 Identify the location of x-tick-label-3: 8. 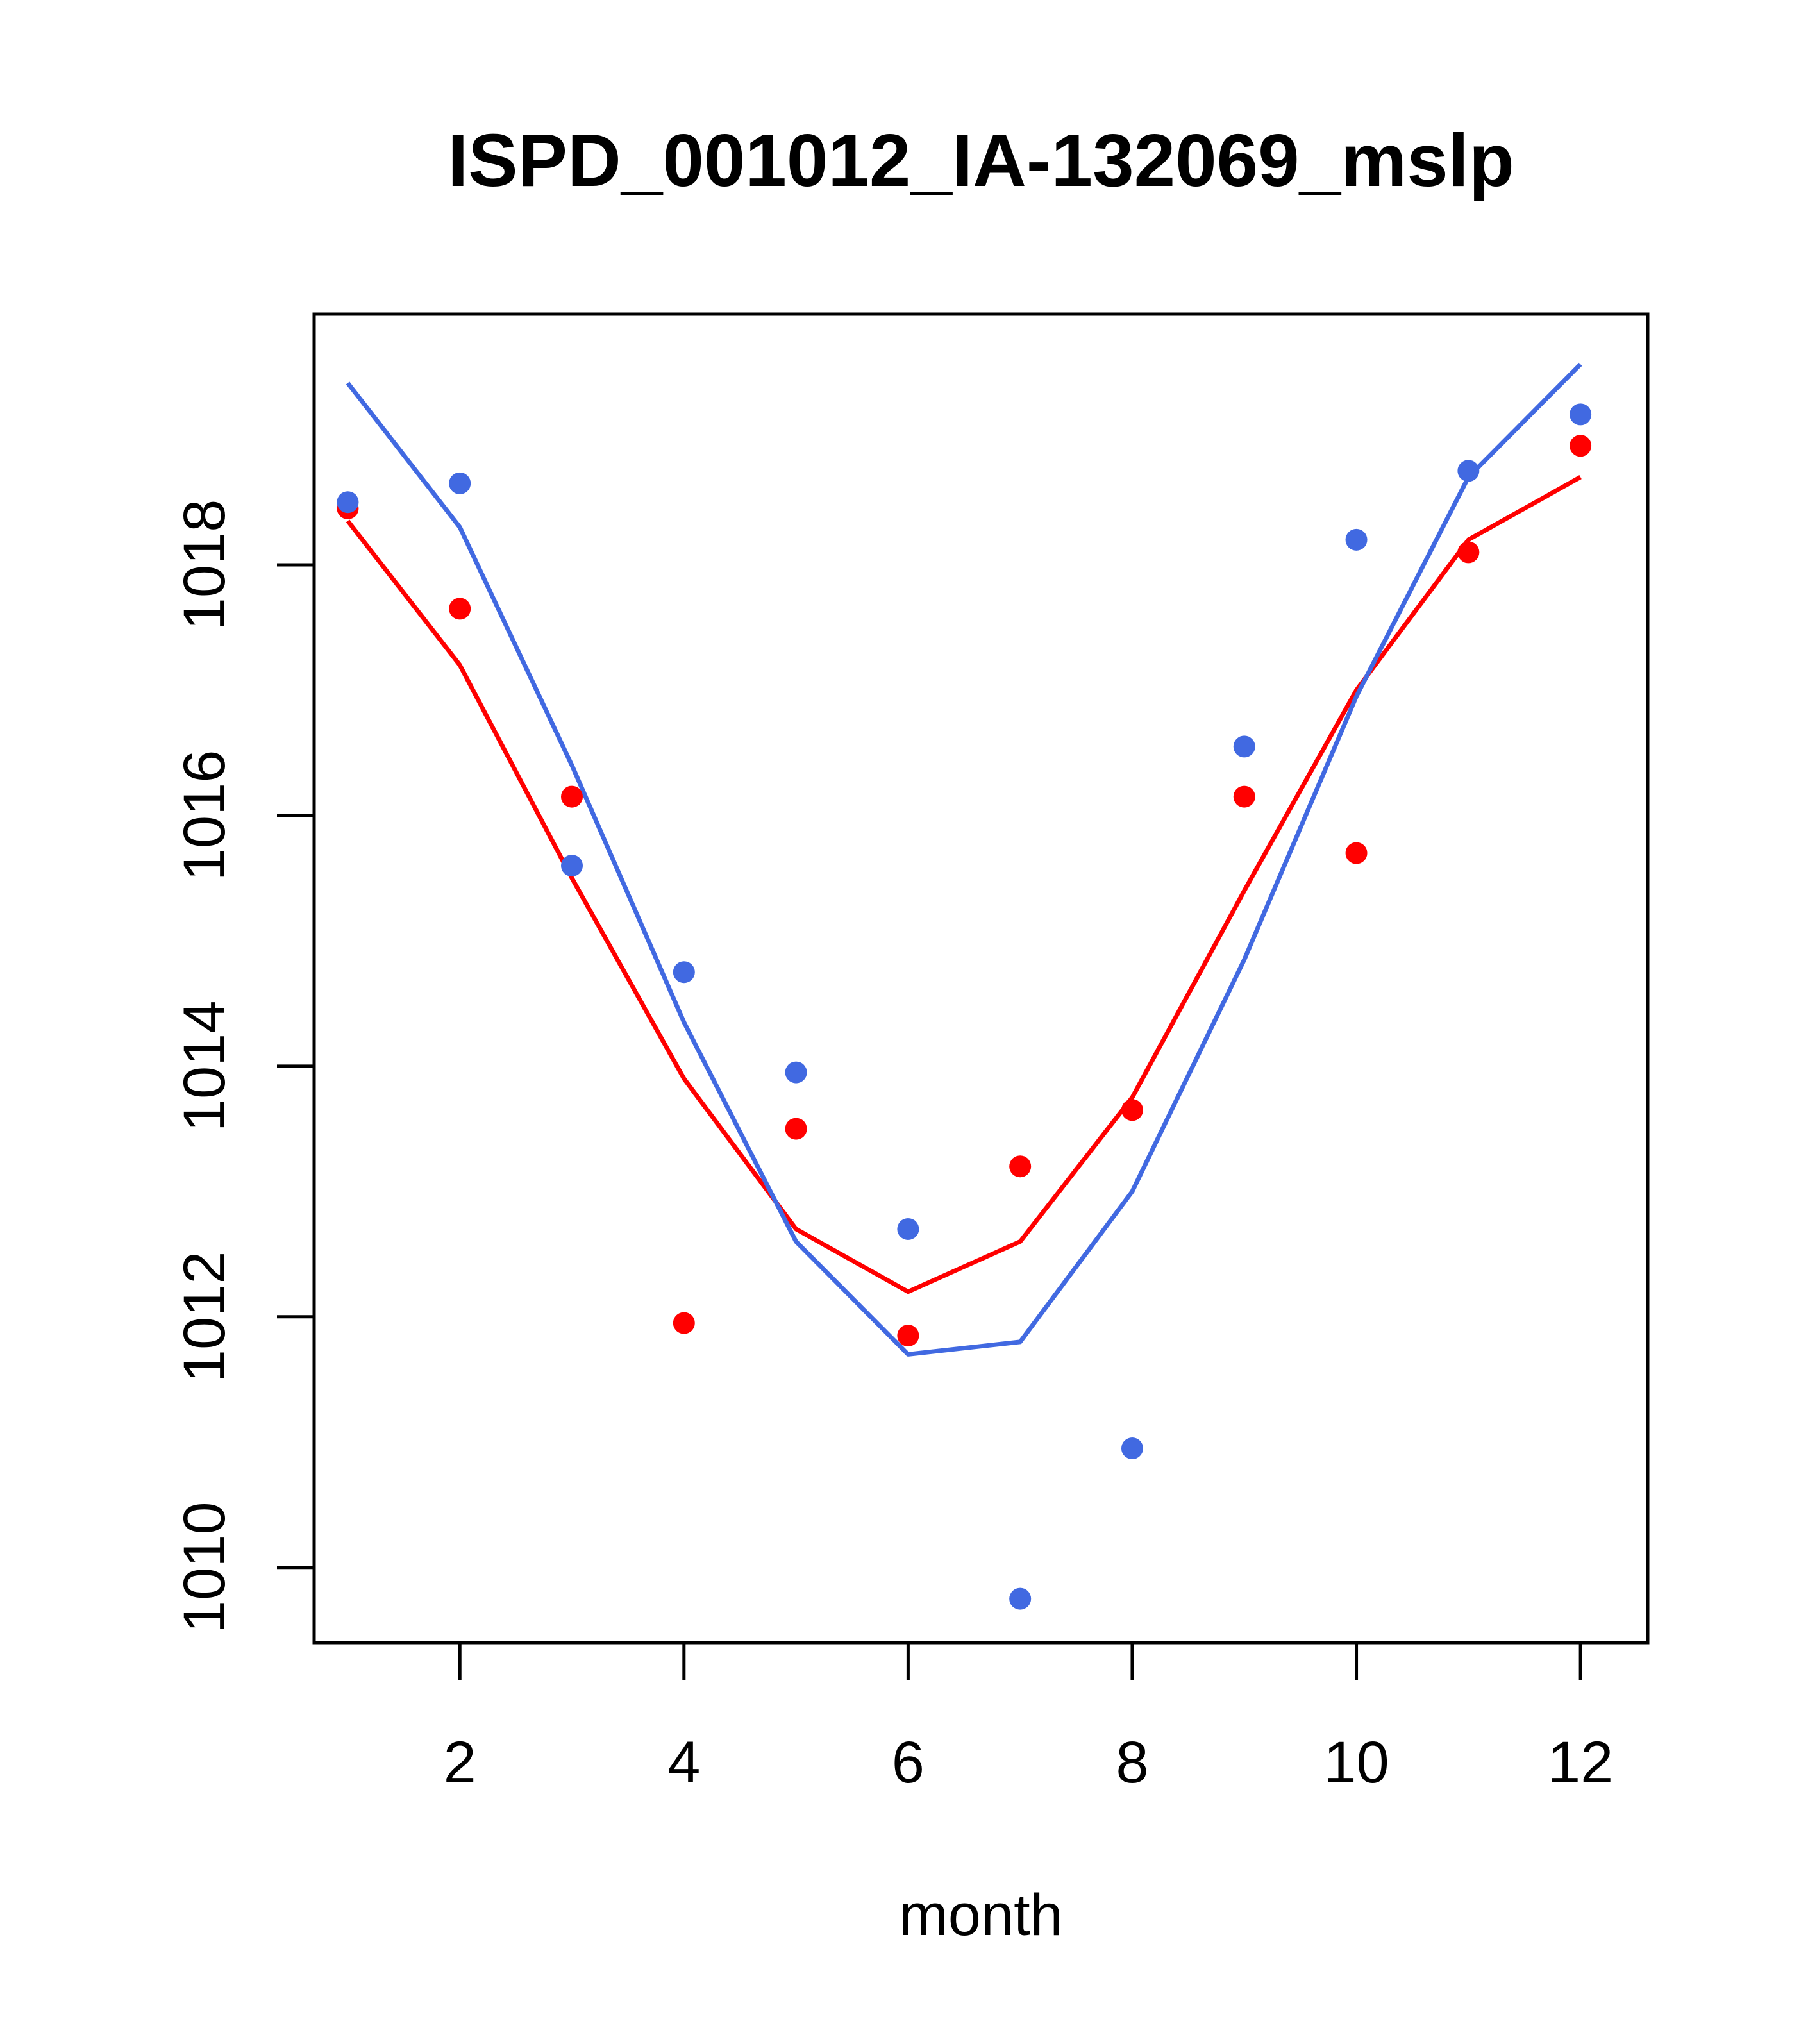
(1132, 1763).